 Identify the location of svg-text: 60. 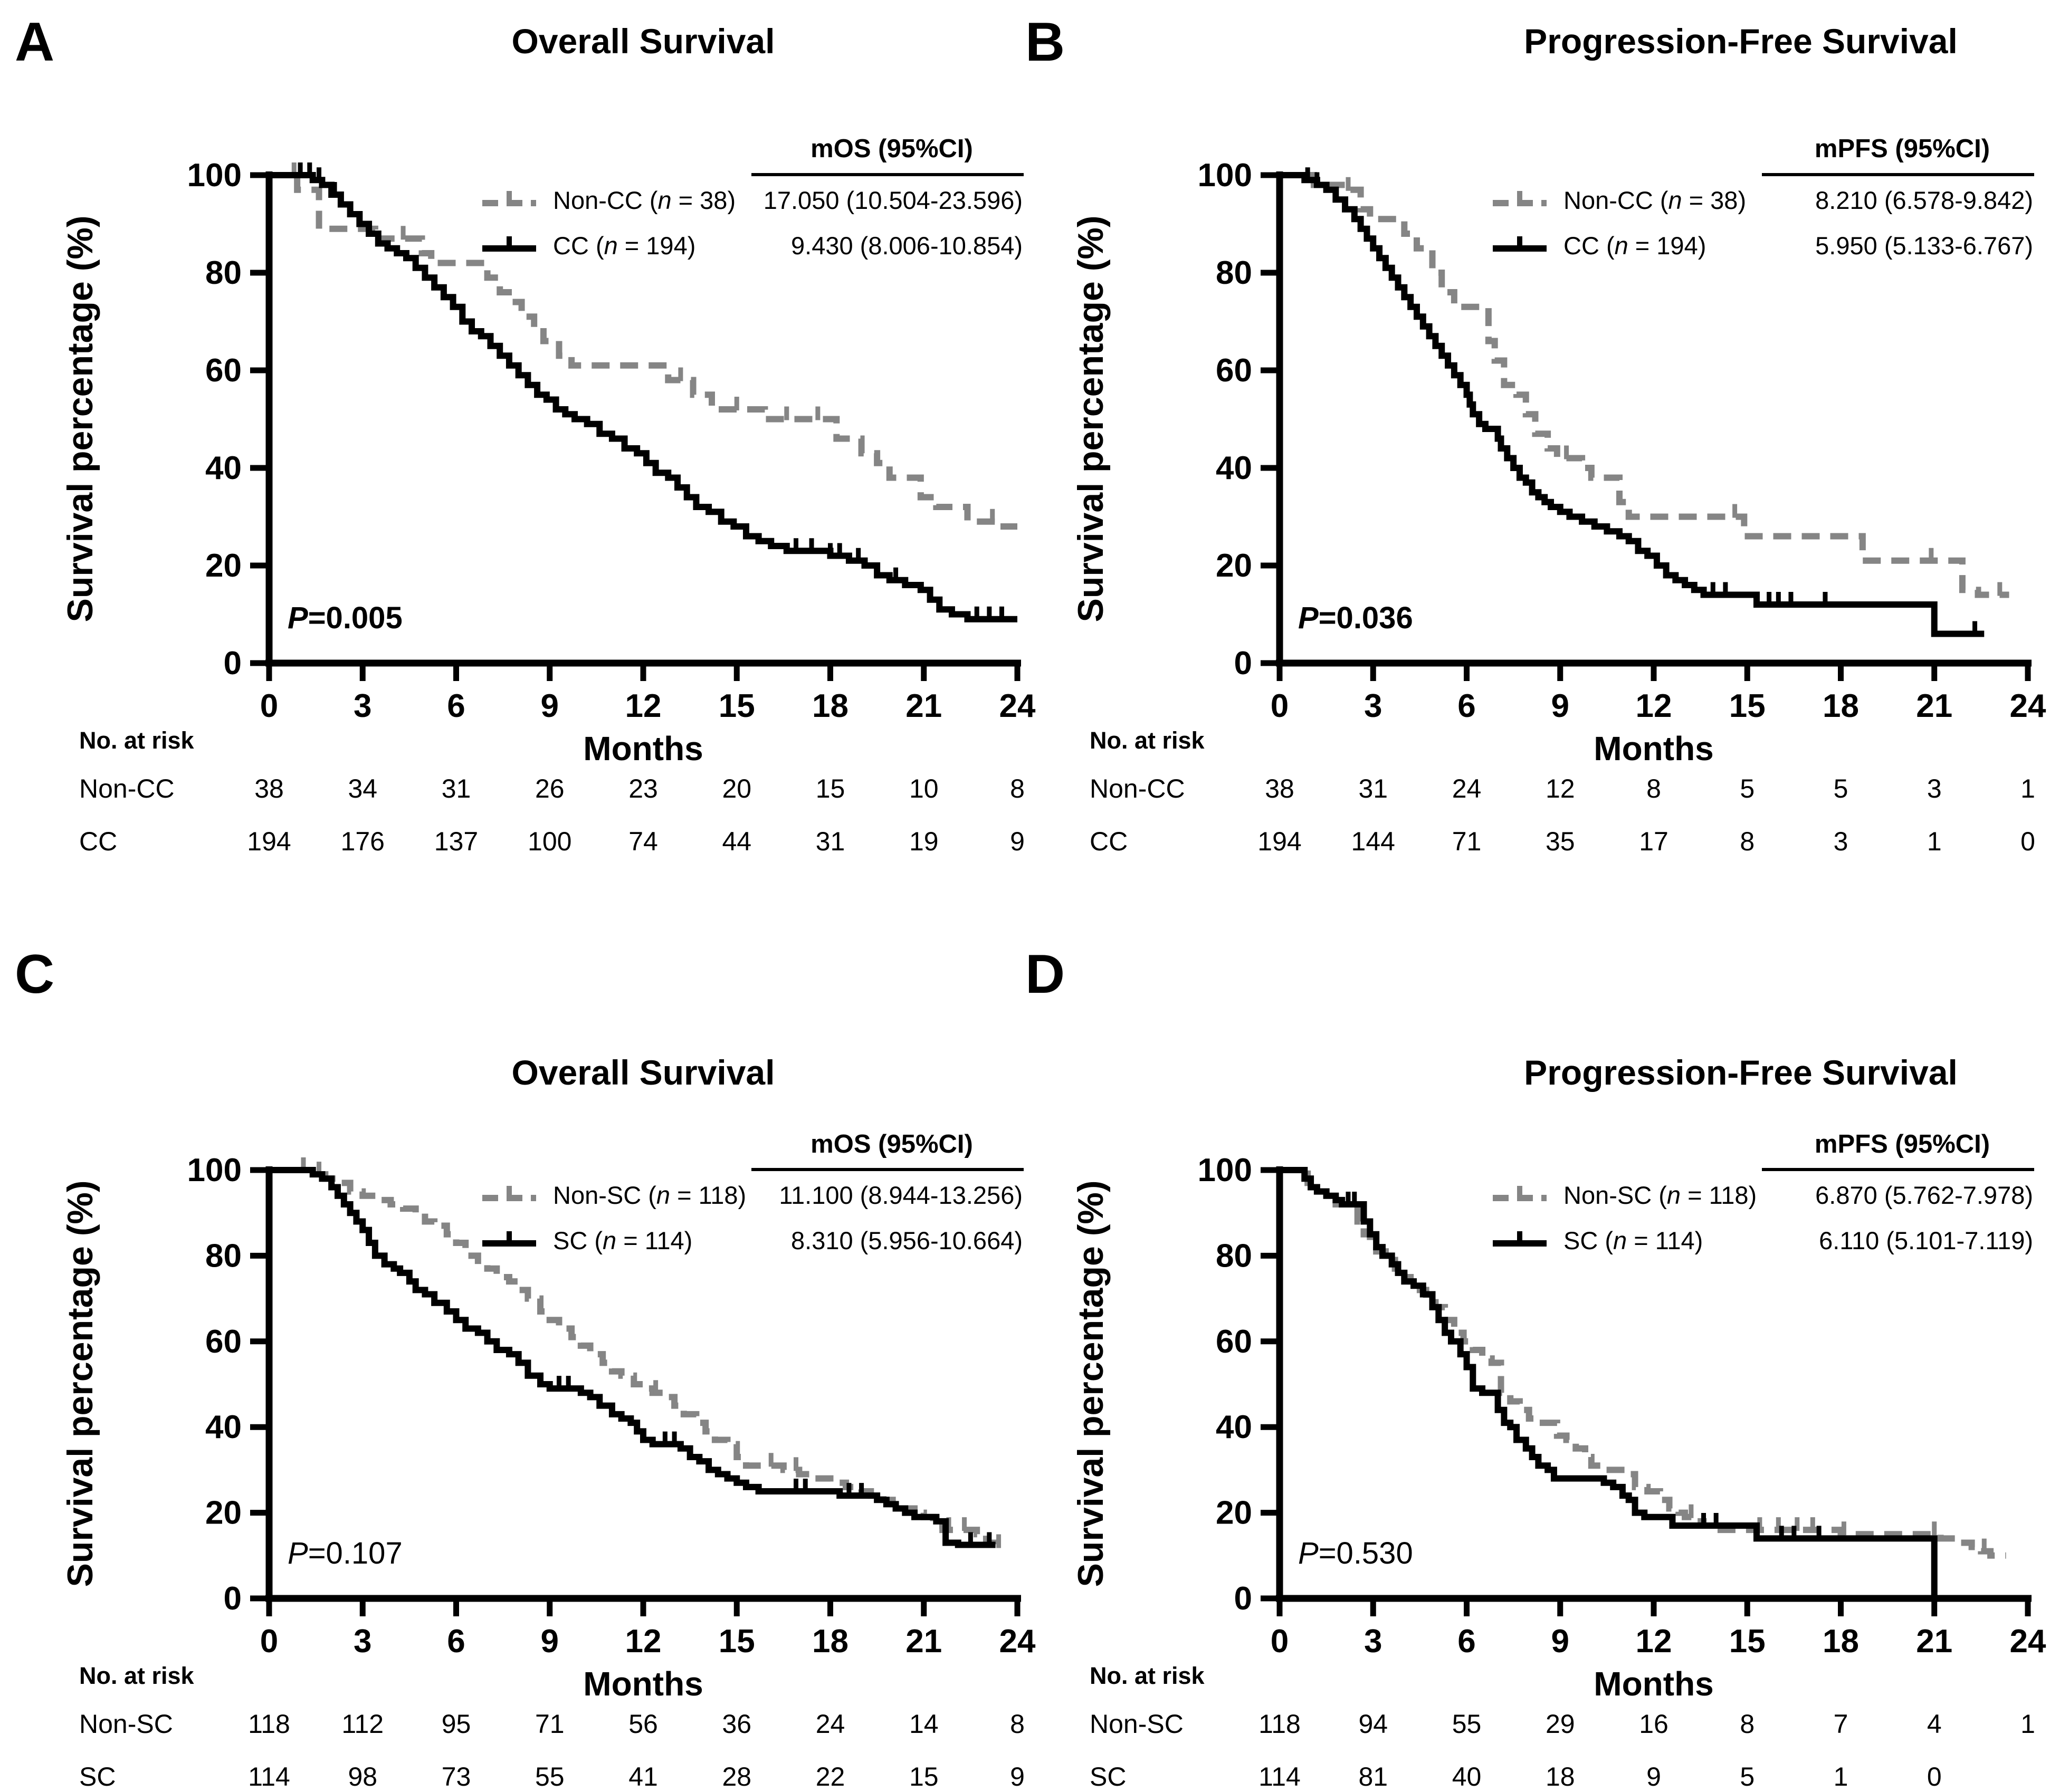
(223, 370).